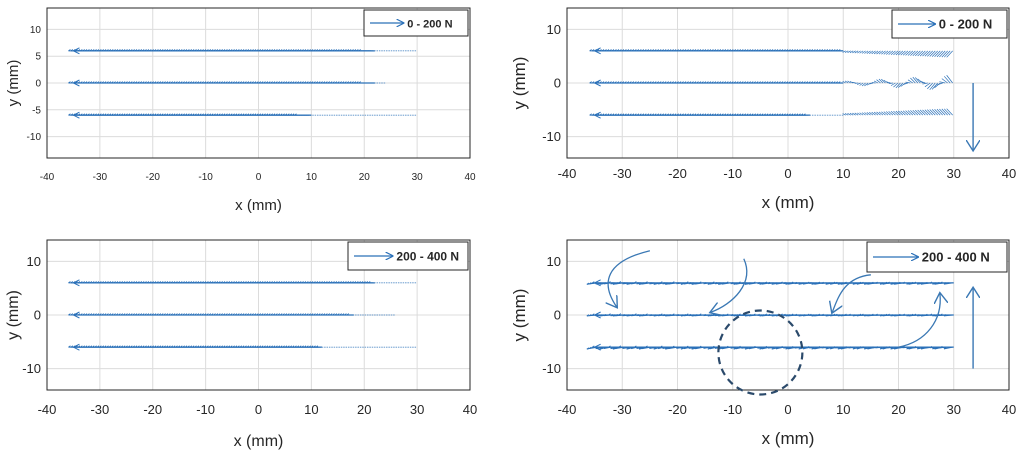  What do you see at coordinates (843, 173) in the screenshot?
I see `x-tick-label: 10` at bounding box center [843, 173].